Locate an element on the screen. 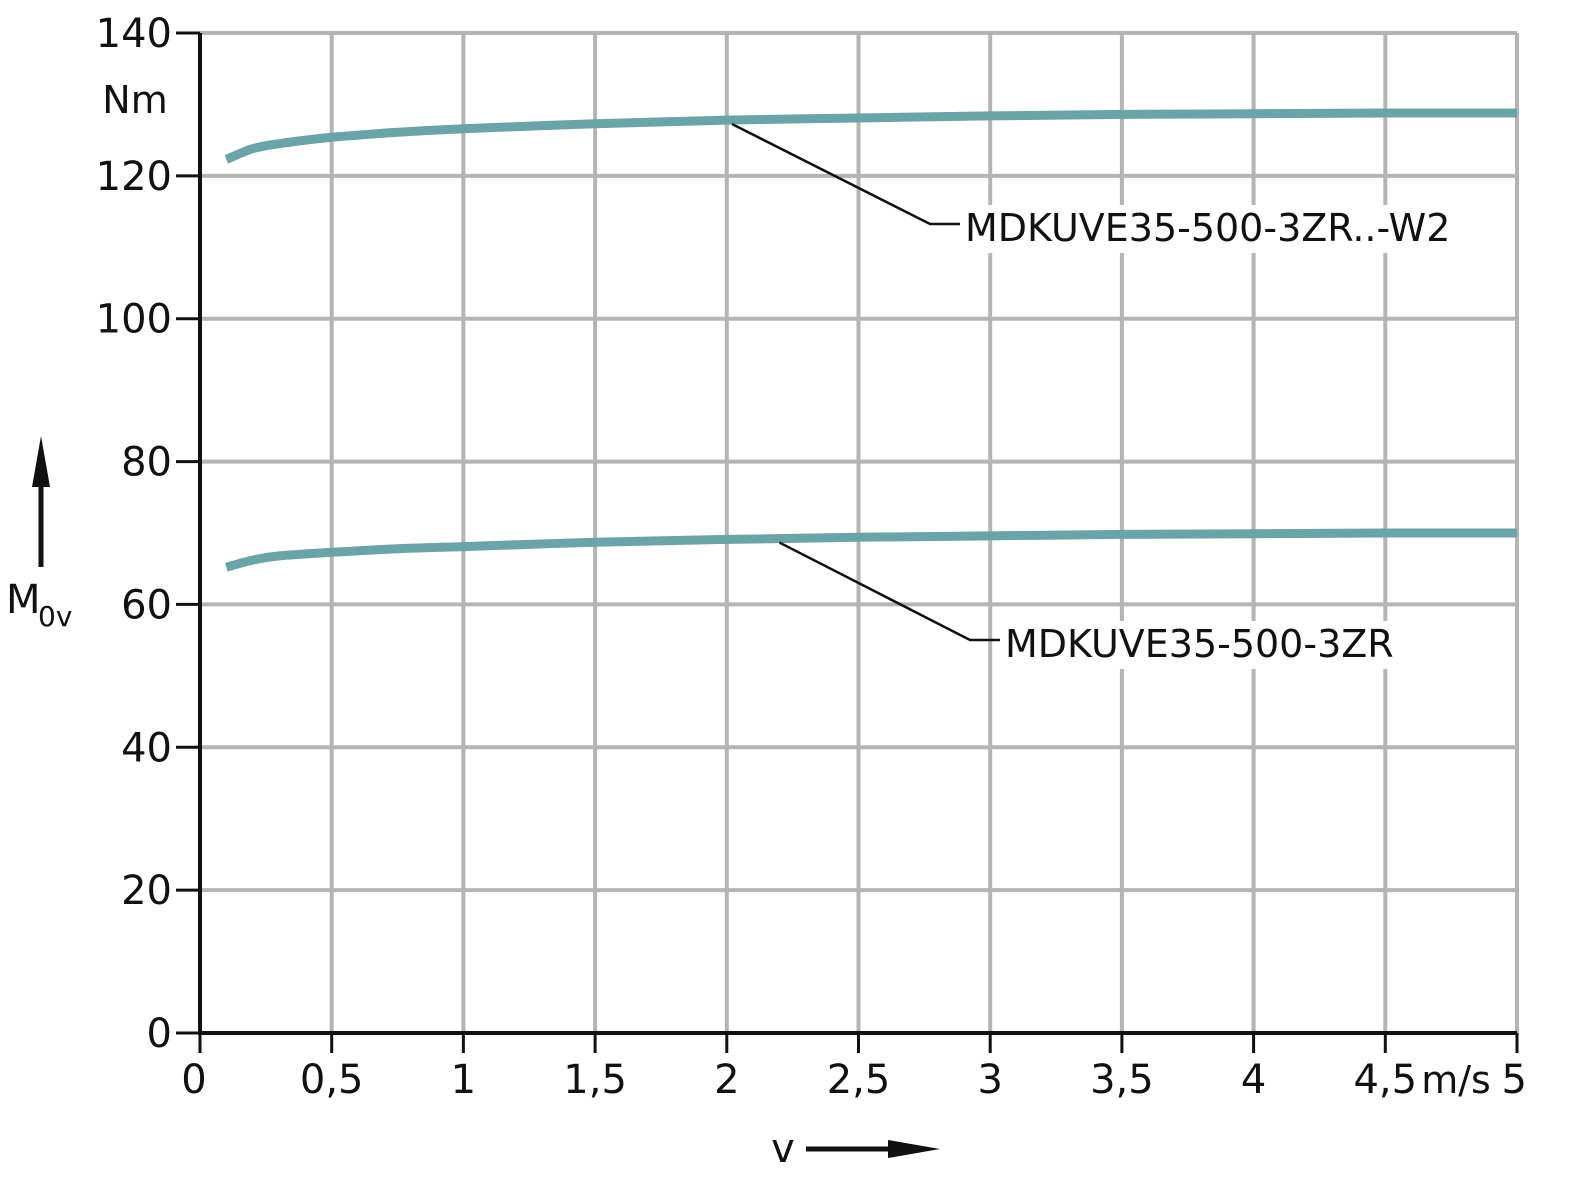 The height and width of the screenshot is (1200, 1588). series-label: MDKUVE35-500-3ZR..-W2 is located at coordinates (1207, 228).